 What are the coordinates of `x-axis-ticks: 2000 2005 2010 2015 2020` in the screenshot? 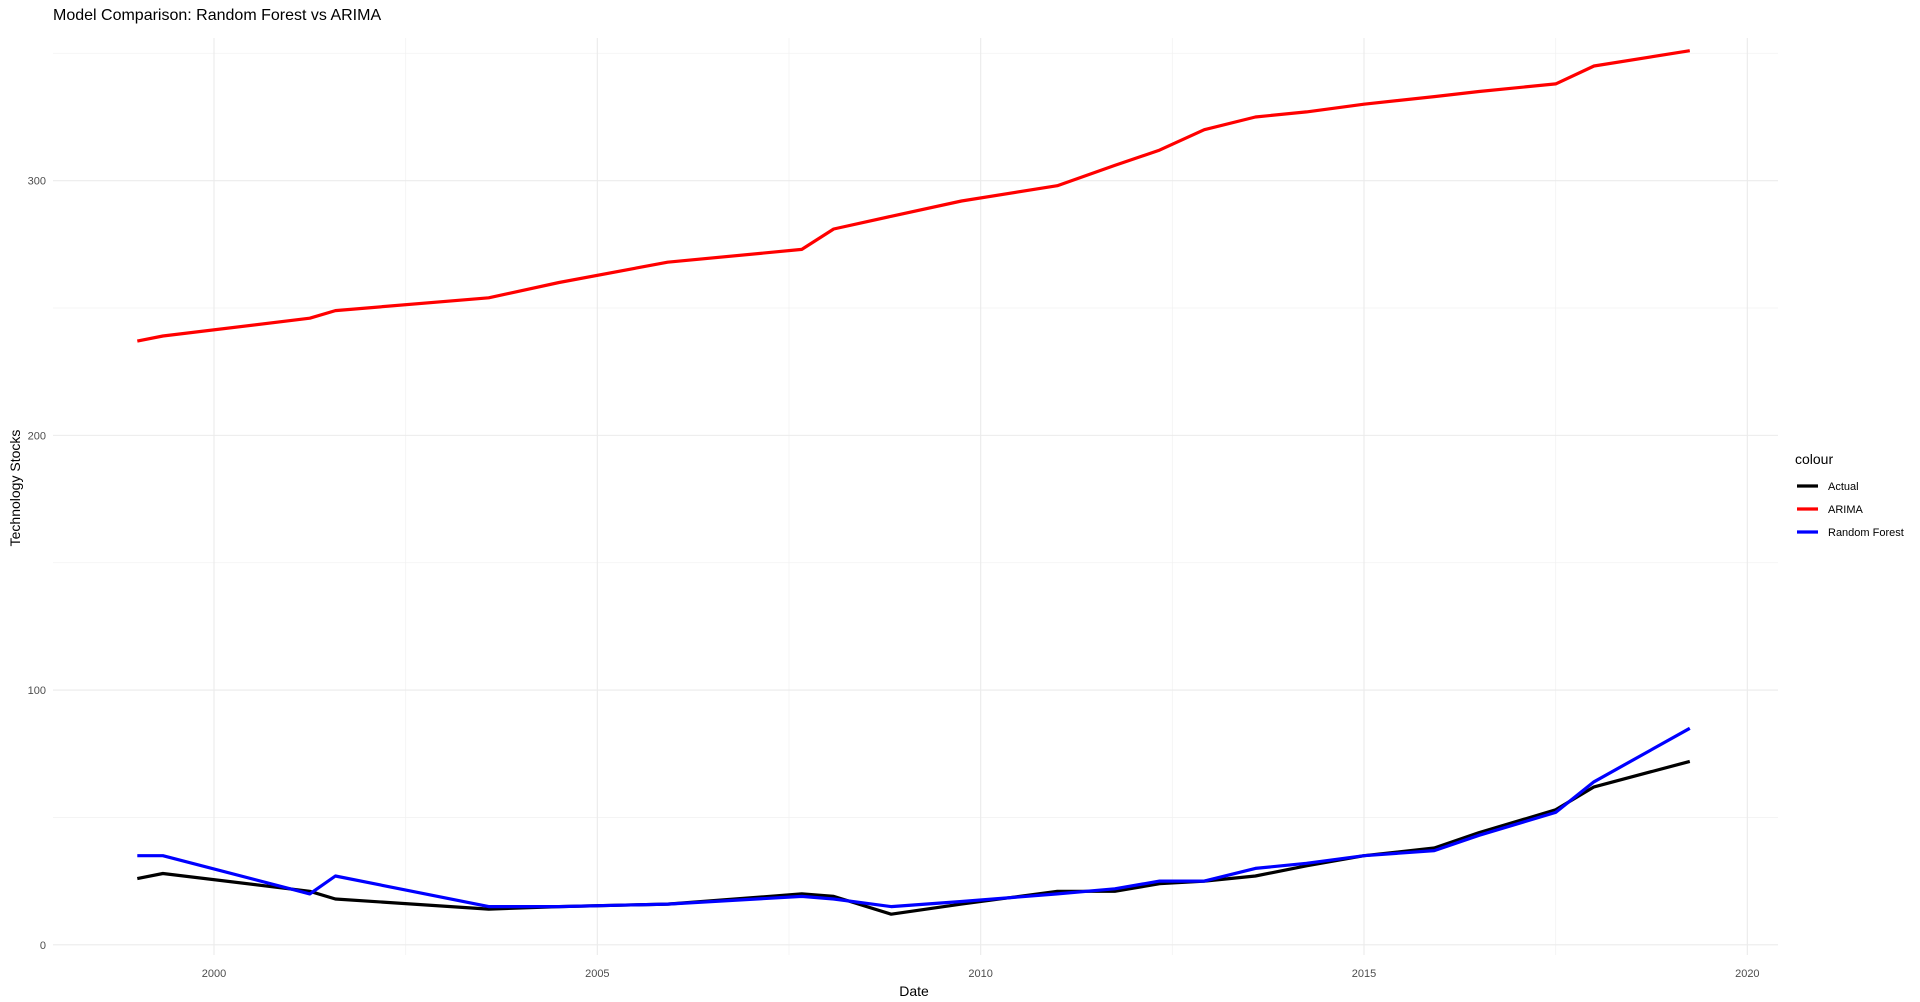 It's located at (981, 974).